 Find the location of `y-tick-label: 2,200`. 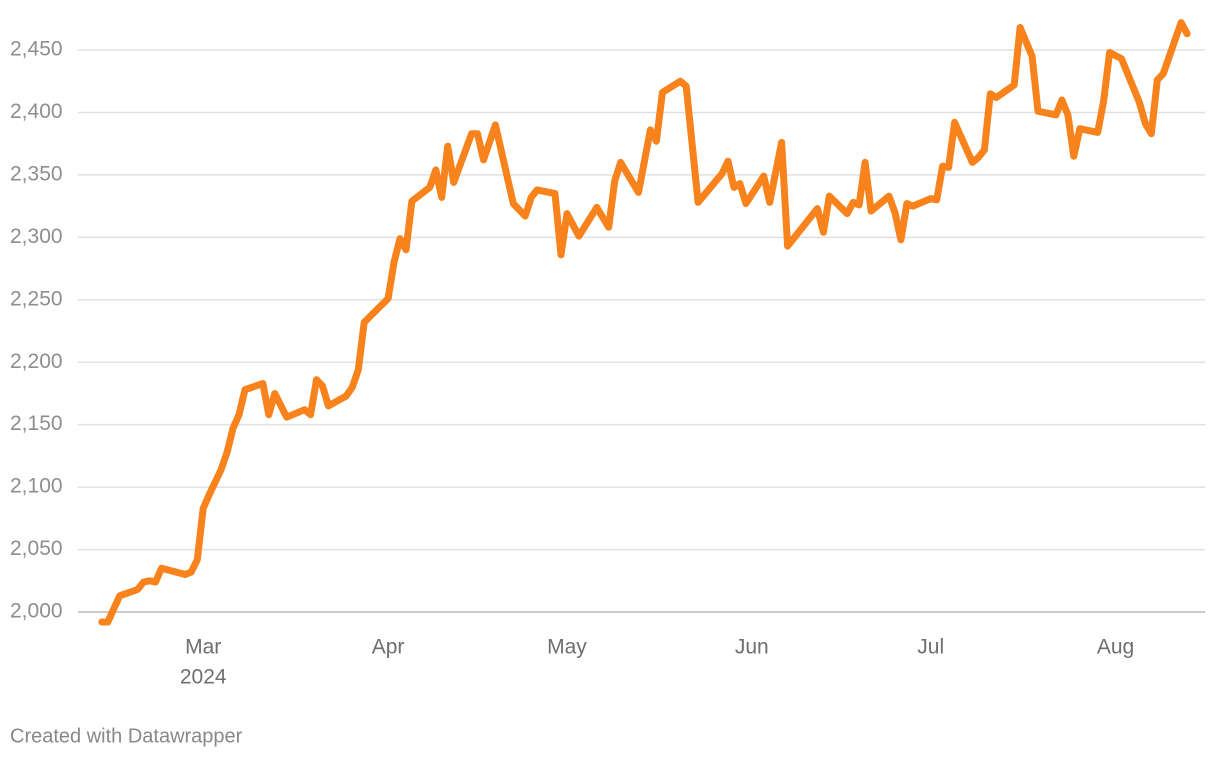

y-tick-label: 2,200 is located at coordinates (36, 361).